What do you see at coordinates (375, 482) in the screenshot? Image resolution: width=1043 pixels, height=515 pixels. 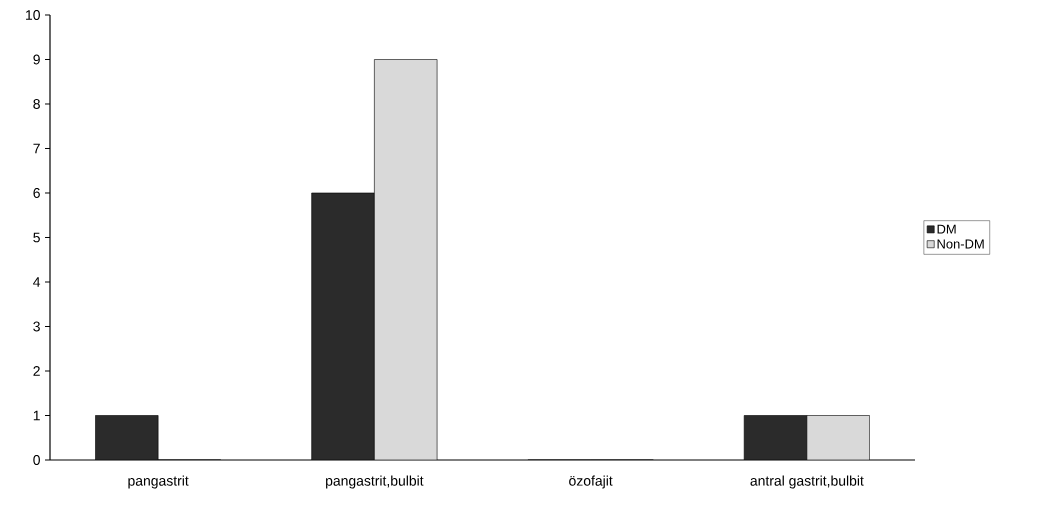 I see `x-tick-label: pangastrit,bulbit` at bounding box center [375, 482].